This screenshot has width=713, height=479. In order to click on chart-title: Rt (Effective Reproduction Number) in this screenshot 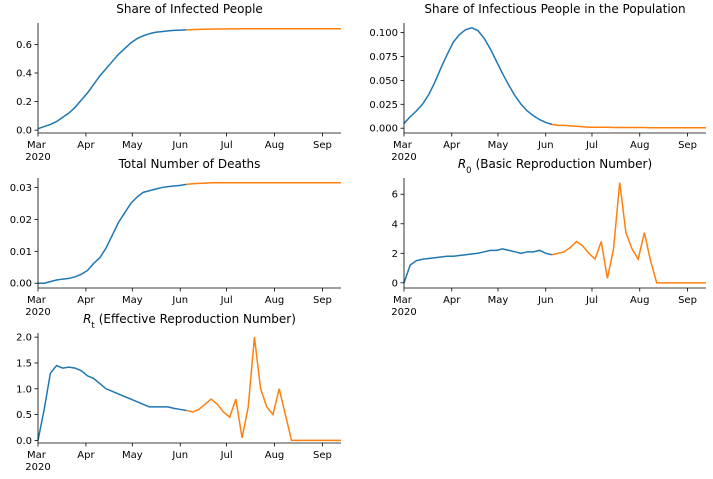, I will do `click(189, 321)`.